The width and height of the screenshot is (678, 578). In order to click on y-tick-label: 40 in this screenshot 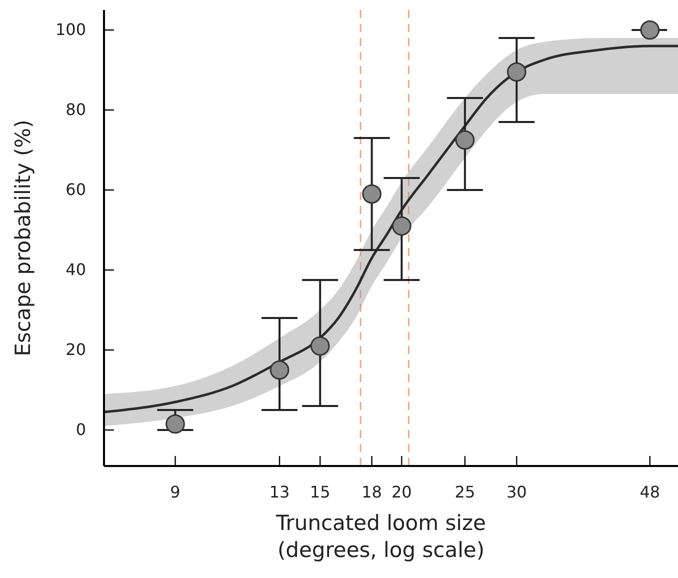, I will do `click(76, 270)`.